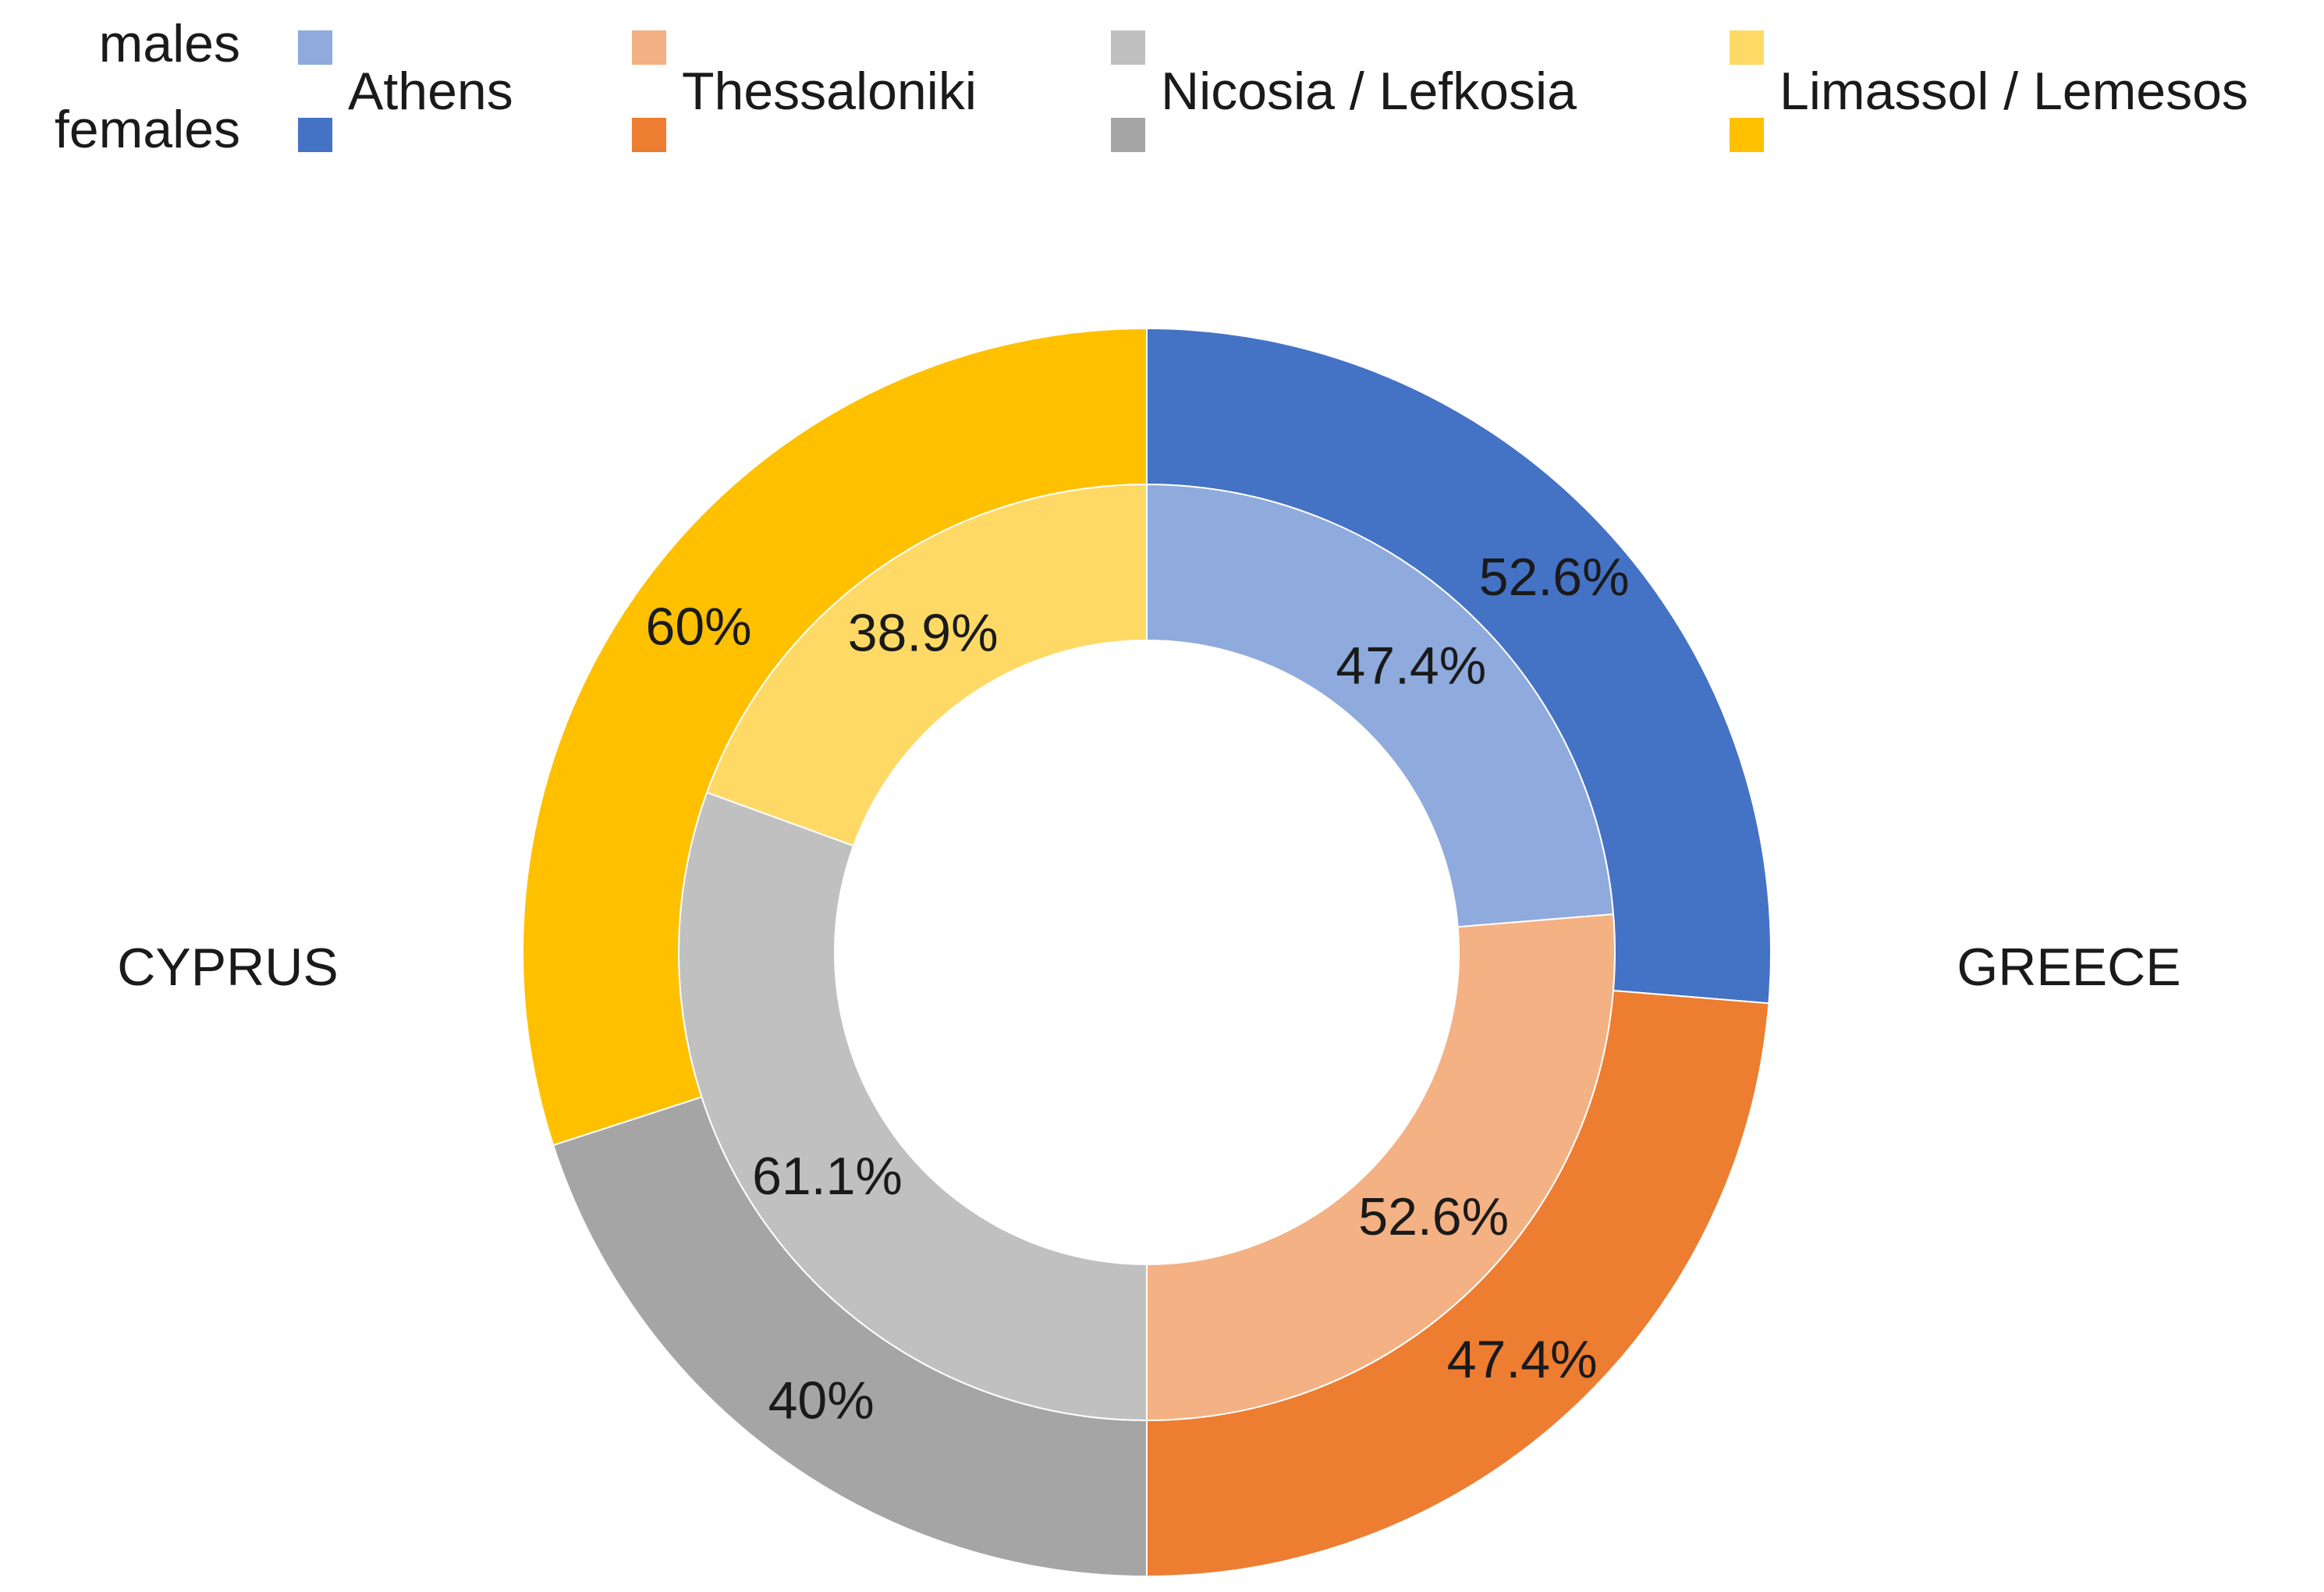  I want to click on males-label-thessaloniki: 52.6%, so click(1433, 1216).